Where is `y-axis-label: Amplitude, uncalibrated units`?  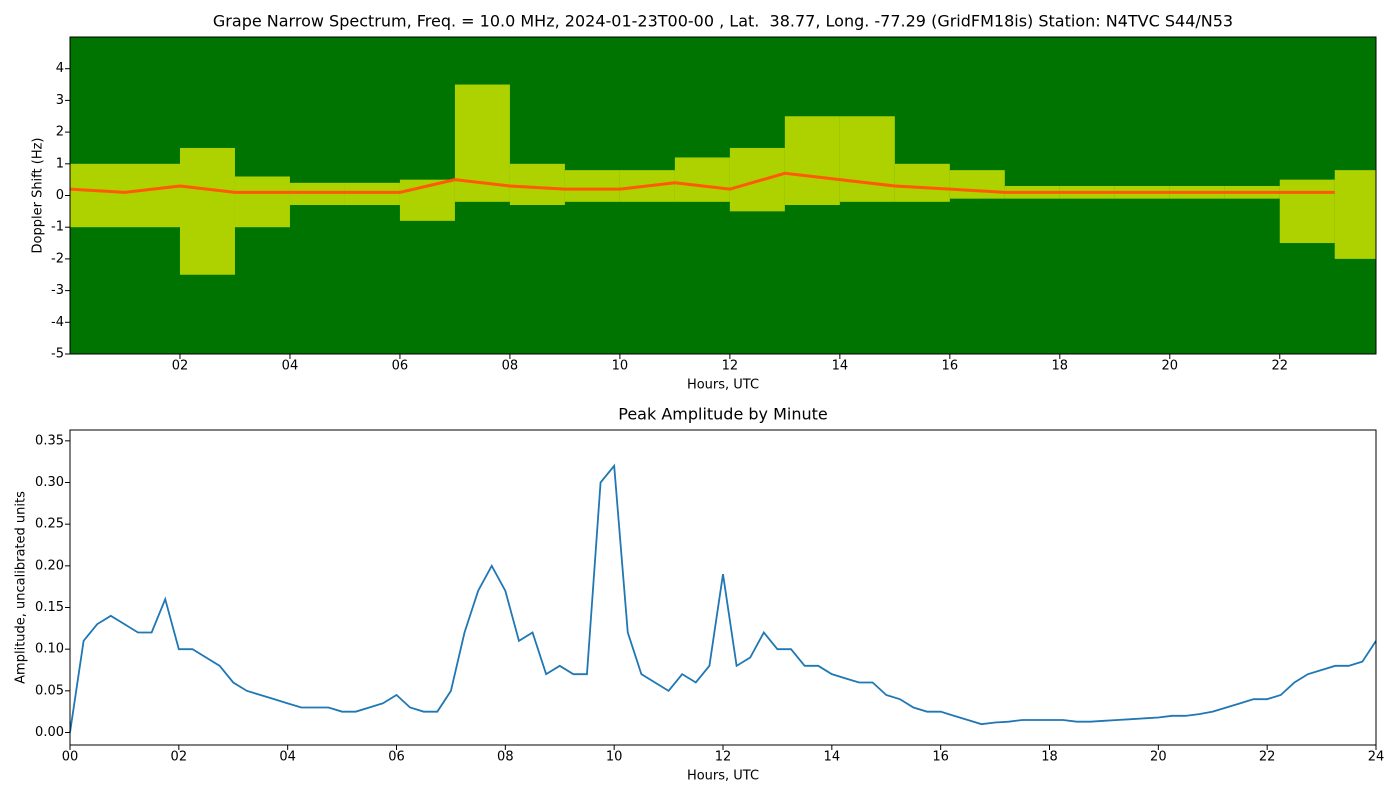 y-axis-label: Amplitude, uncalibrated units is located at coordinates (21, 587).